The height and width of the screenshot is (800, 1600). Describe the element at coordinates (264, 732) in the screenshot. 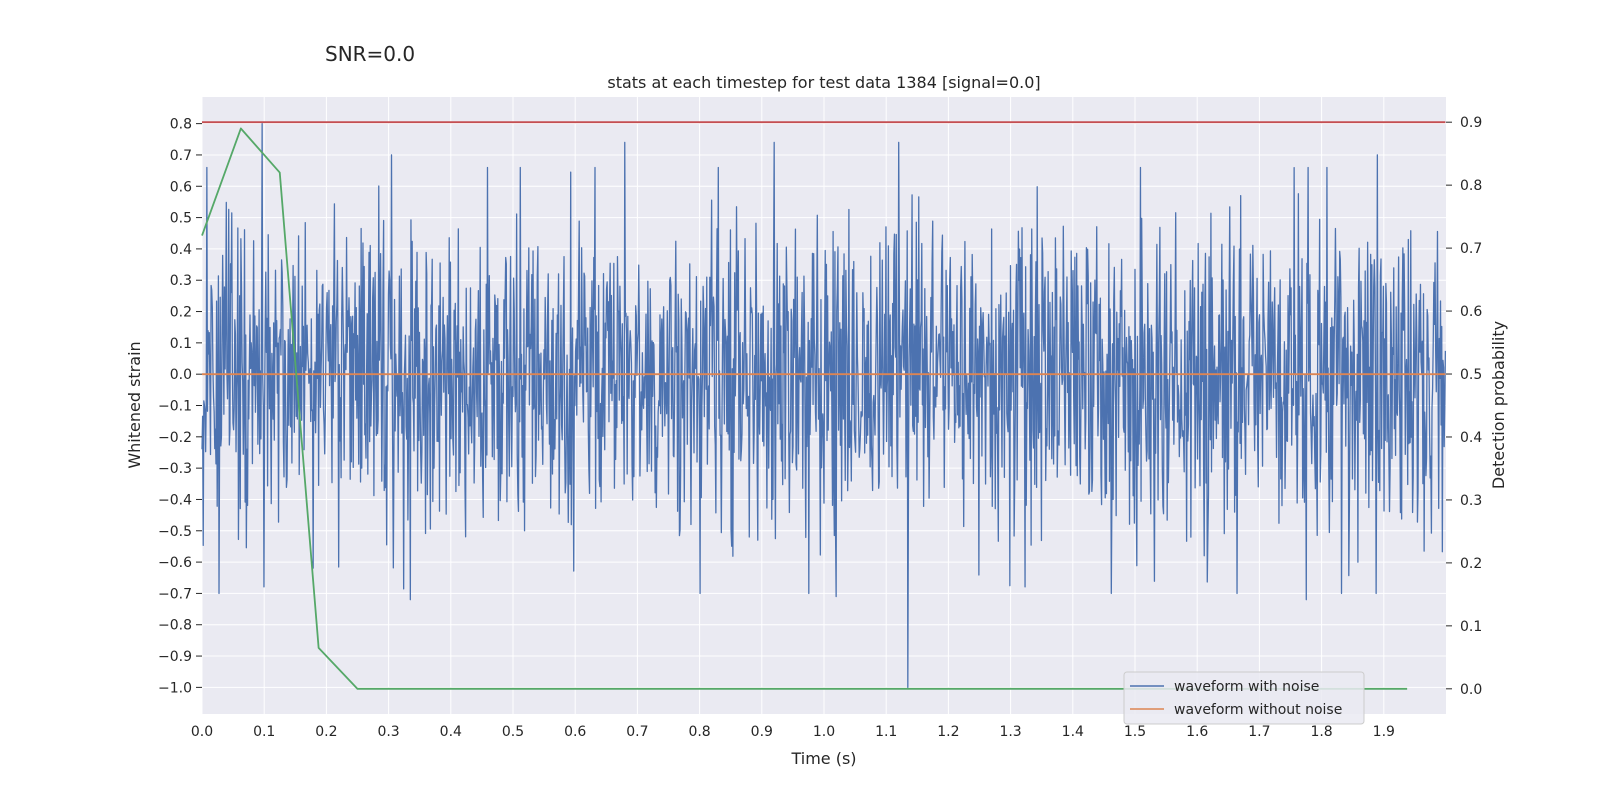

I see `x-tick-label: 0.1` at that location.